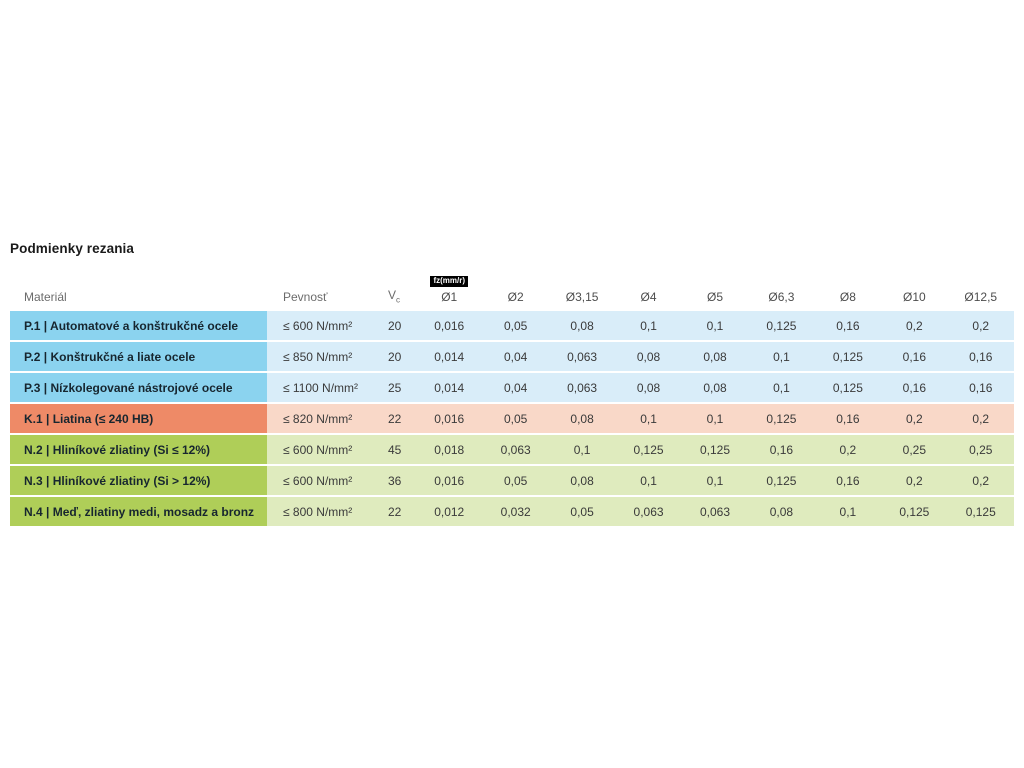 Image resolution: width=1024 pixels, height=768 pixels. What do you see at coordinates (515, 297) in the screenshot?
I see `col-header-diameter-2: Ø2` at bounding box center [515, 297].